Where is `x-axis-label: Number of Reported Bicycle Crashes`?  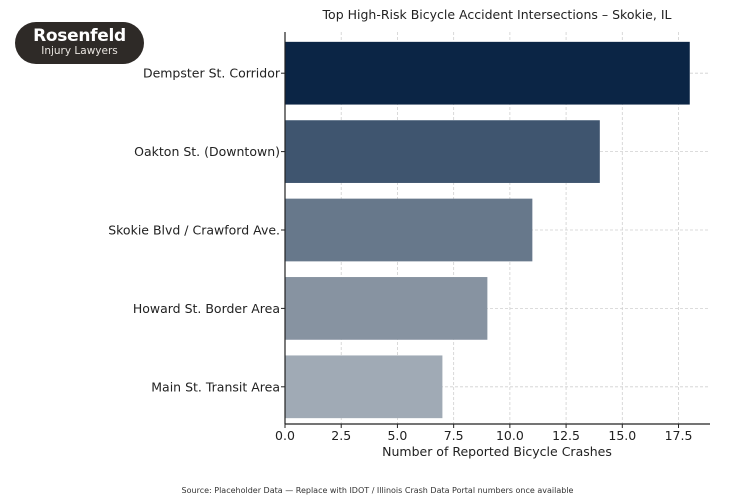 x-axis-label: Number of Reported Bicycle Crashes is located at coordinates (497, 451).